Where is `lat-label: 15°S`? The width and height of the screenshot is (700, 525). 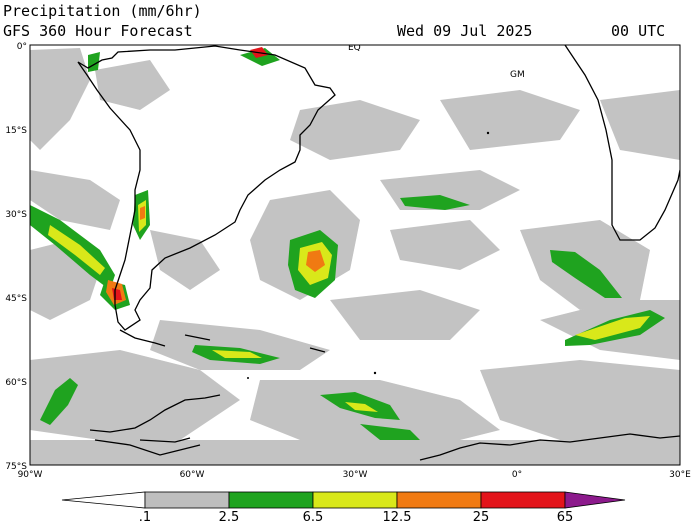
lat-label: 15°S is located at coordinates (16, 131).